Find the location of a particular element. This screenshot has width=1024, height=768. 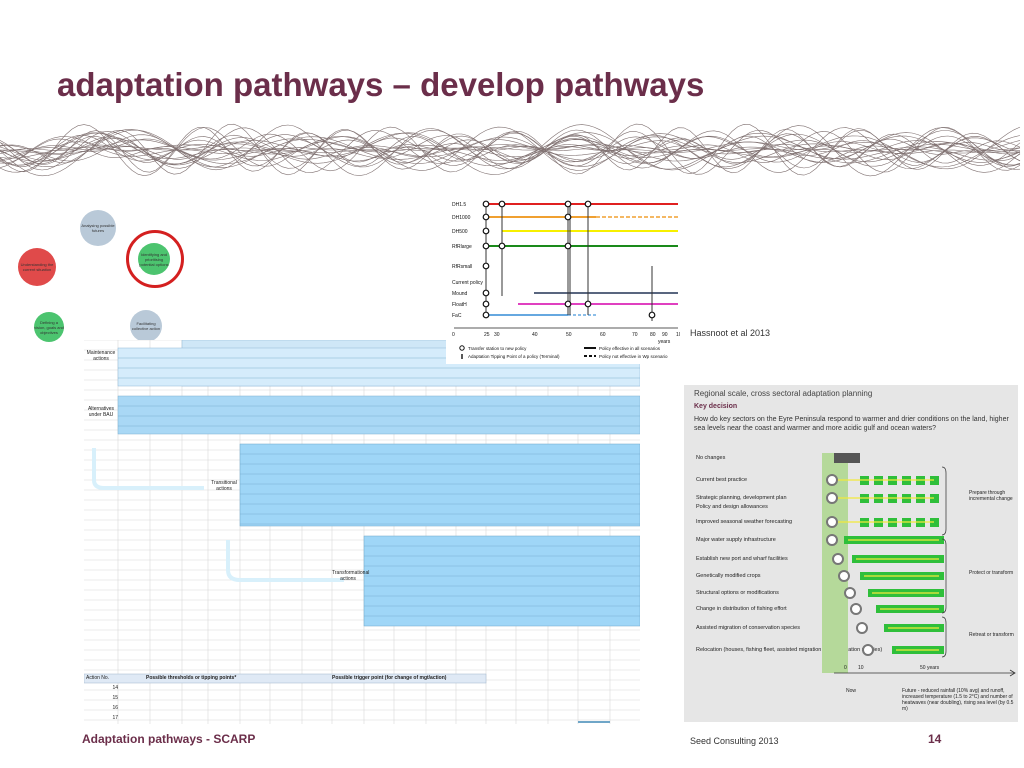

option-label: Structural options or modifications is located at coordinates (737, 593).